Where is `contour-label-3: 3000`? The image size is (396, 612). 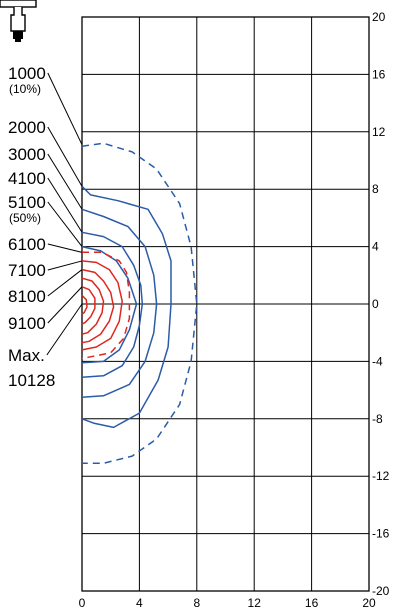 contour-label-3: 3000 is located at coordinates (27, 154).